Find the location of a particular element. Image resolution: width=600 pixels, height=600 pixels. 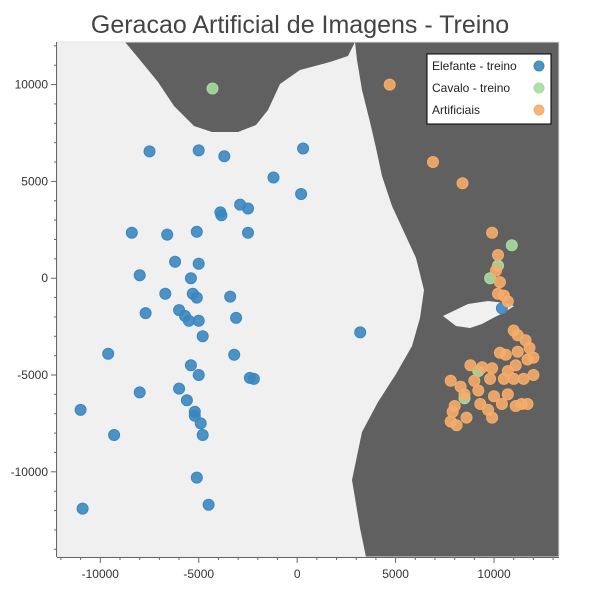

y-tick-label: 0 is located at coordinates (44, 278).